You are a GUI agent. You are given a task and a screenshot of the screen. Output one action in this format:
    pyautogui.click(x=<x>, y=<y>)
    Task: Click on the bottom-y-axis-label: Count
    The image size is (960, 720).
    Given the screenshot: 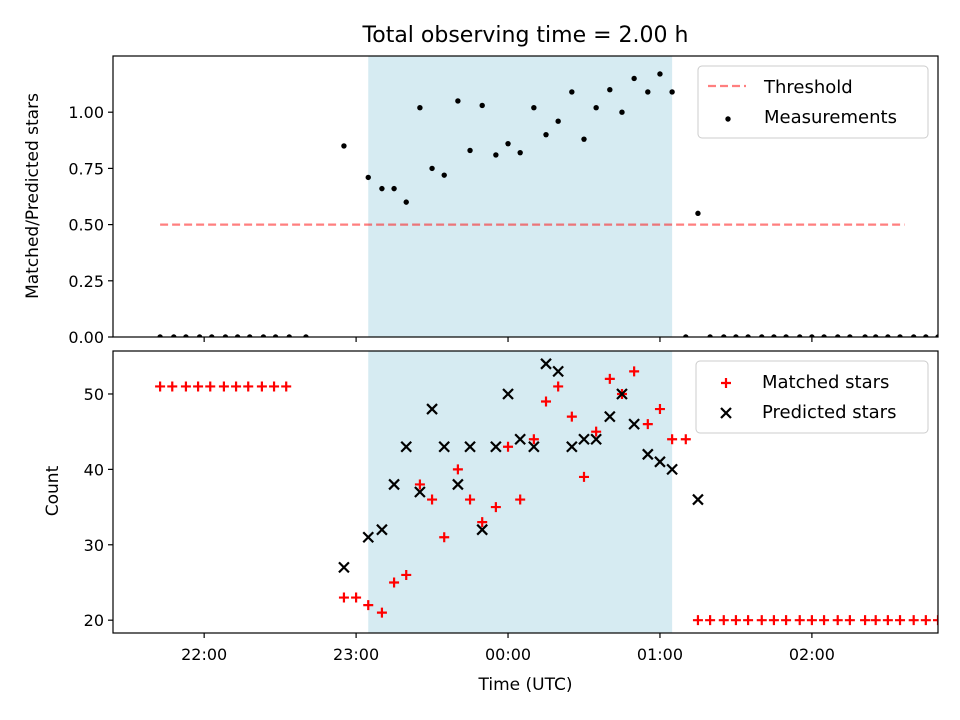 What is the action you would take?
    pyautogui.click(x=53, y=490)
    